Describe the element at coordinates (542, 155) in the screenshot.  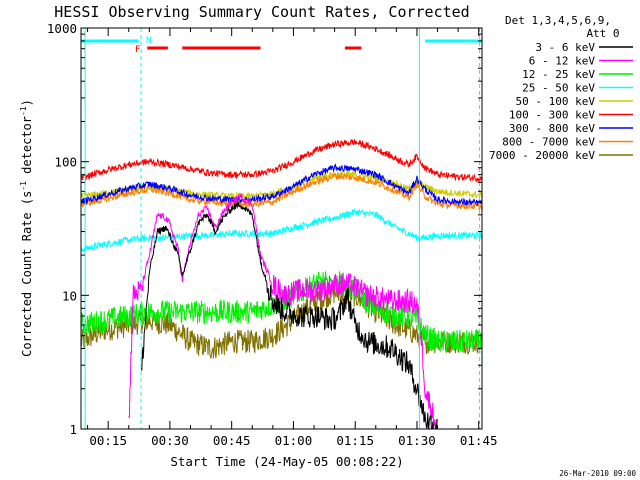
I see `legend-label-8: 7000 - 20000 keV` at that location.